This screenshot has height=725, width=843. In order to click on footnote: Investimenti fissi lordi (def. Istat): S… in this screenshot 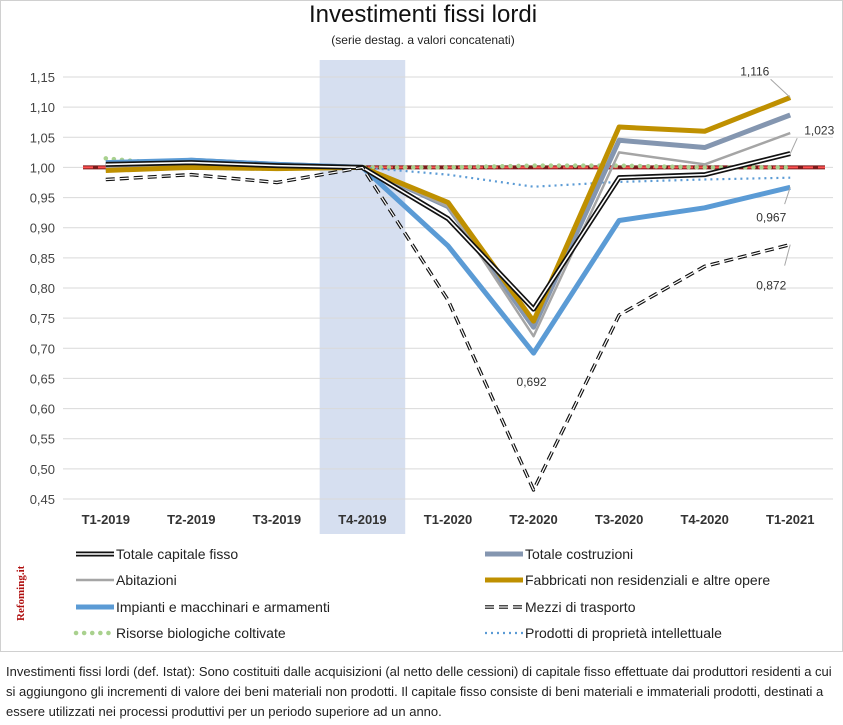, I will do `click(419, 691)`.